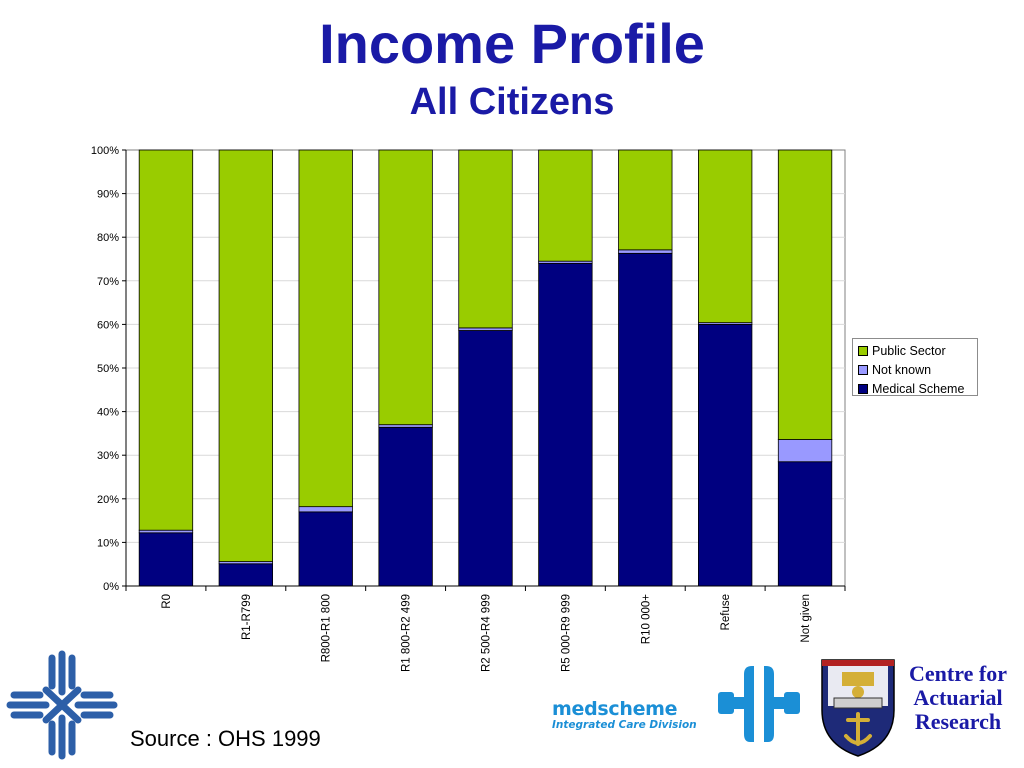 The image size is (1024, 768). What do you see at coordinates (108, 195) in the screenshot?
I see `y-tick-label: 90%` at bounding box center [108, 195].